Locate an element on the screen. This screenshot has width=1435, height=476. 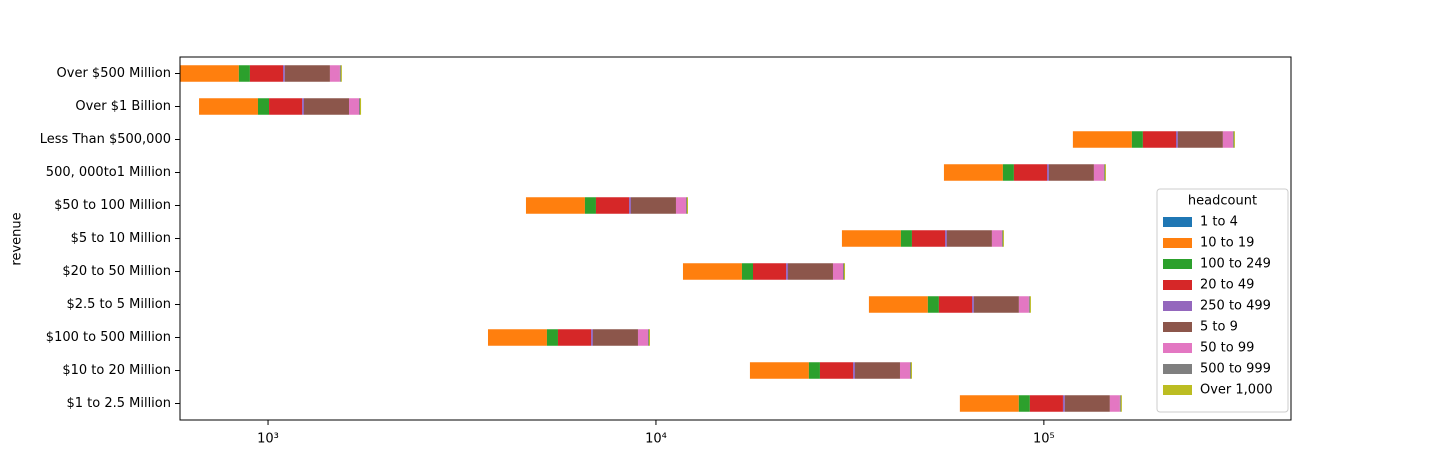
x-tick-label: 10⁵ is located at coordinates (1044, 439).